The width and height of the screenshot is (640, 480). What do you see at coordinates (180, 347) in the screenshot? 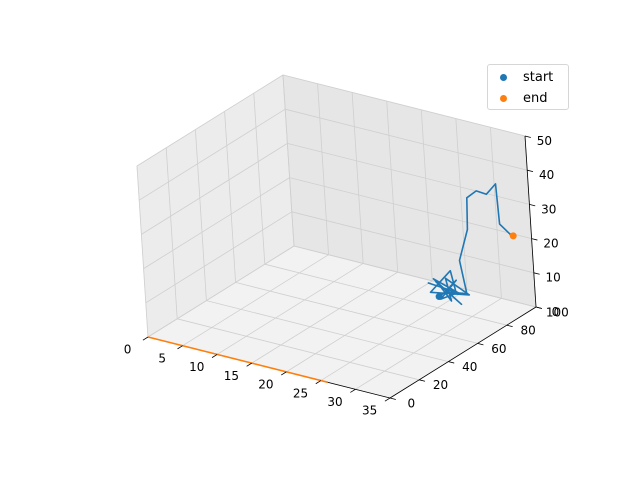
I see `x-tick-5-mark` at bounding box center [180, 347].